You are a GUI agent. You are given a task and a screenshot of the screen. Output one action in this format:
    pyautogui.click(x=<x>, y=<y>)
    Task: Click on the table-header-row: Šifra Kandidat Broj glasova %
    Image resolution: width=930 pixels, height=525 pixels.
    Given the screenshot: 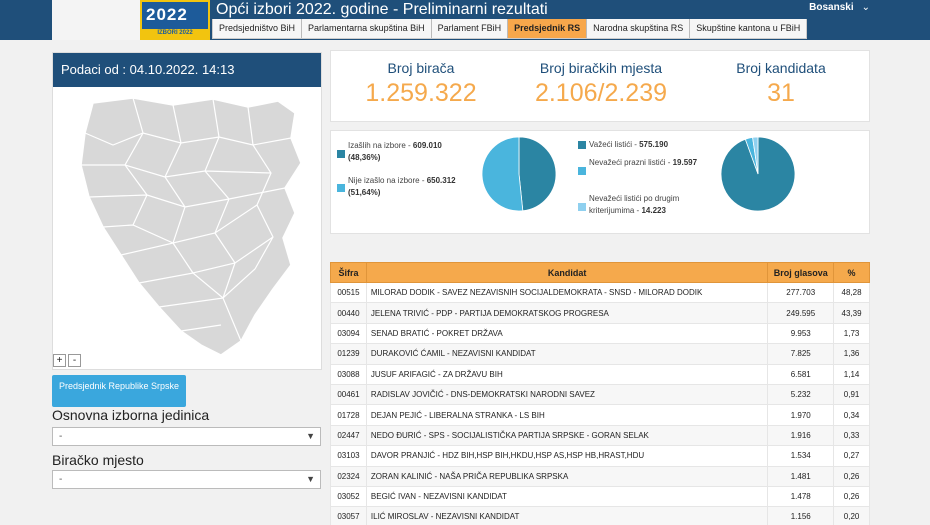 What is the action you would take?
    pyautogui.click(x=600, y=272)
    